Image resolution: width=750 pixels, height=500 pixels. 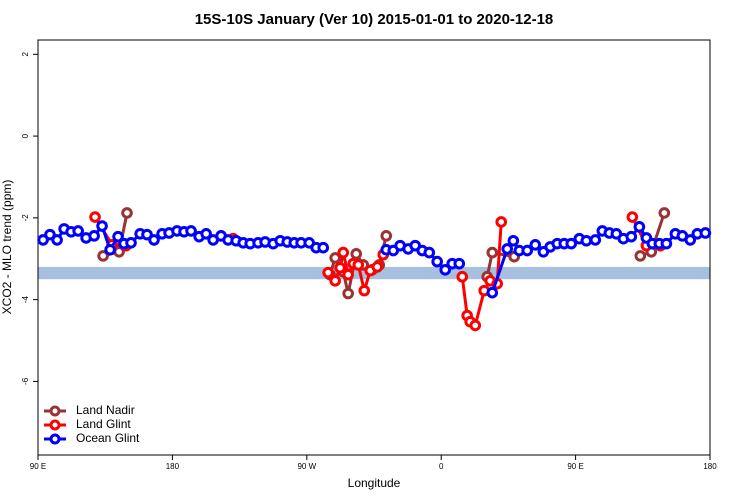 What do you see at coordinates (108, 438) in the screenshot?
I see `legend-label: Ocean Glint` at bounding box center [108, 438].